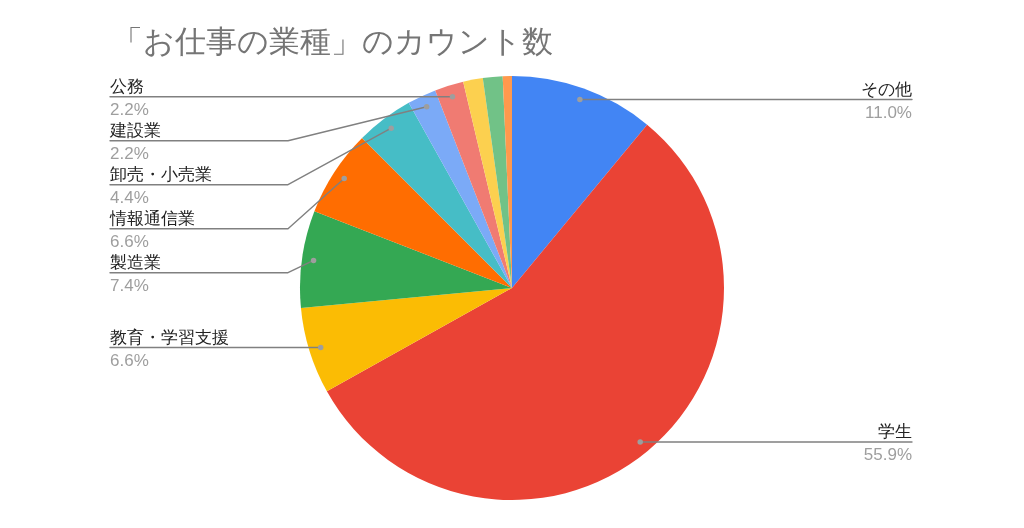 This screenshot has height=528, width=1024. Describe the element at coordinates (135, 130) in the screenshot. I see `slice-label: 建設業` at that location.